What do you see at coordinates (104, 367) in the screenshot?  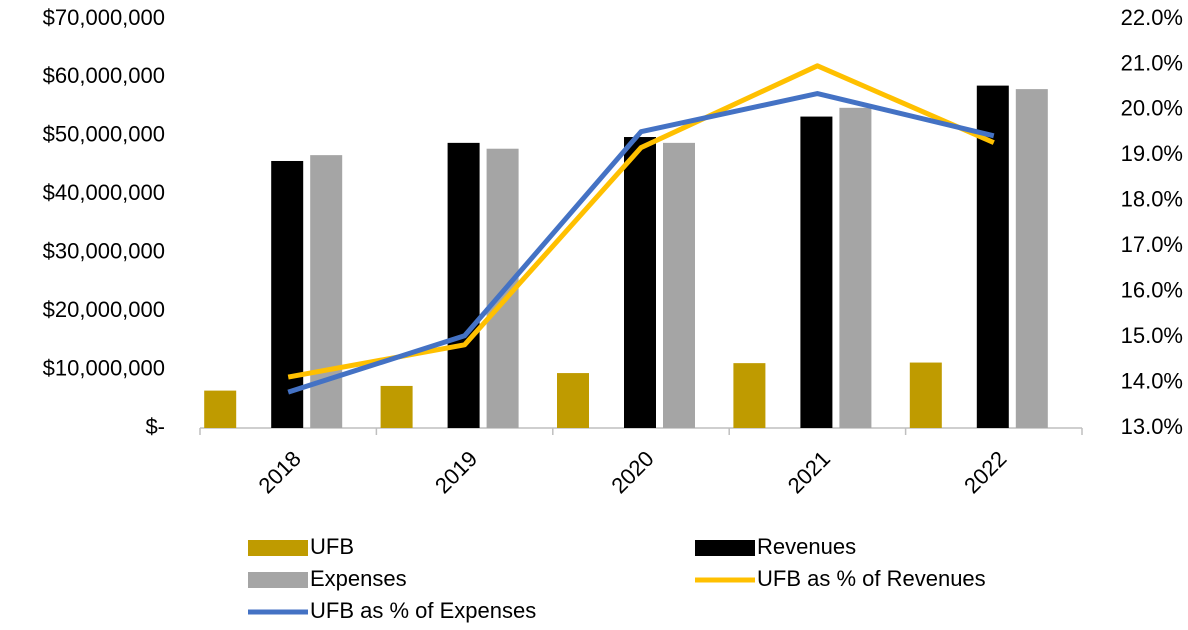 I see `y-tick-label: $10,000,000` at bounding box center [104, 367].